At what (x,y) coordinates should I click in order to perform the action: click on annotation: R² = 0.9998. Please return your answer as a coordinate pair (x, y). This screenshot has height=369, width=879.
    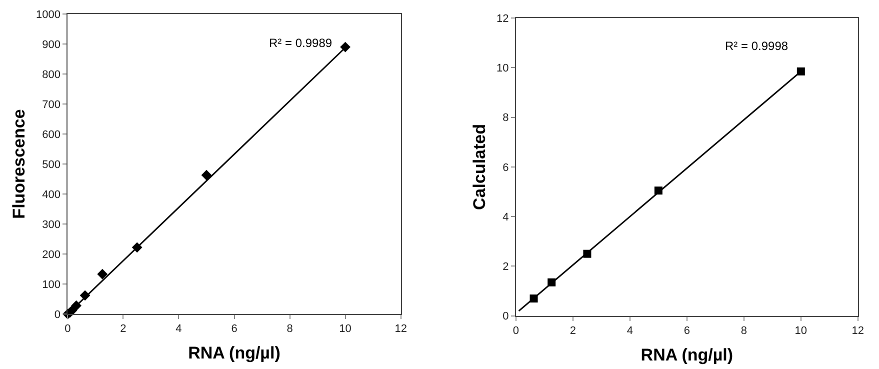
    Looking at the image, I should click on (756, 46).